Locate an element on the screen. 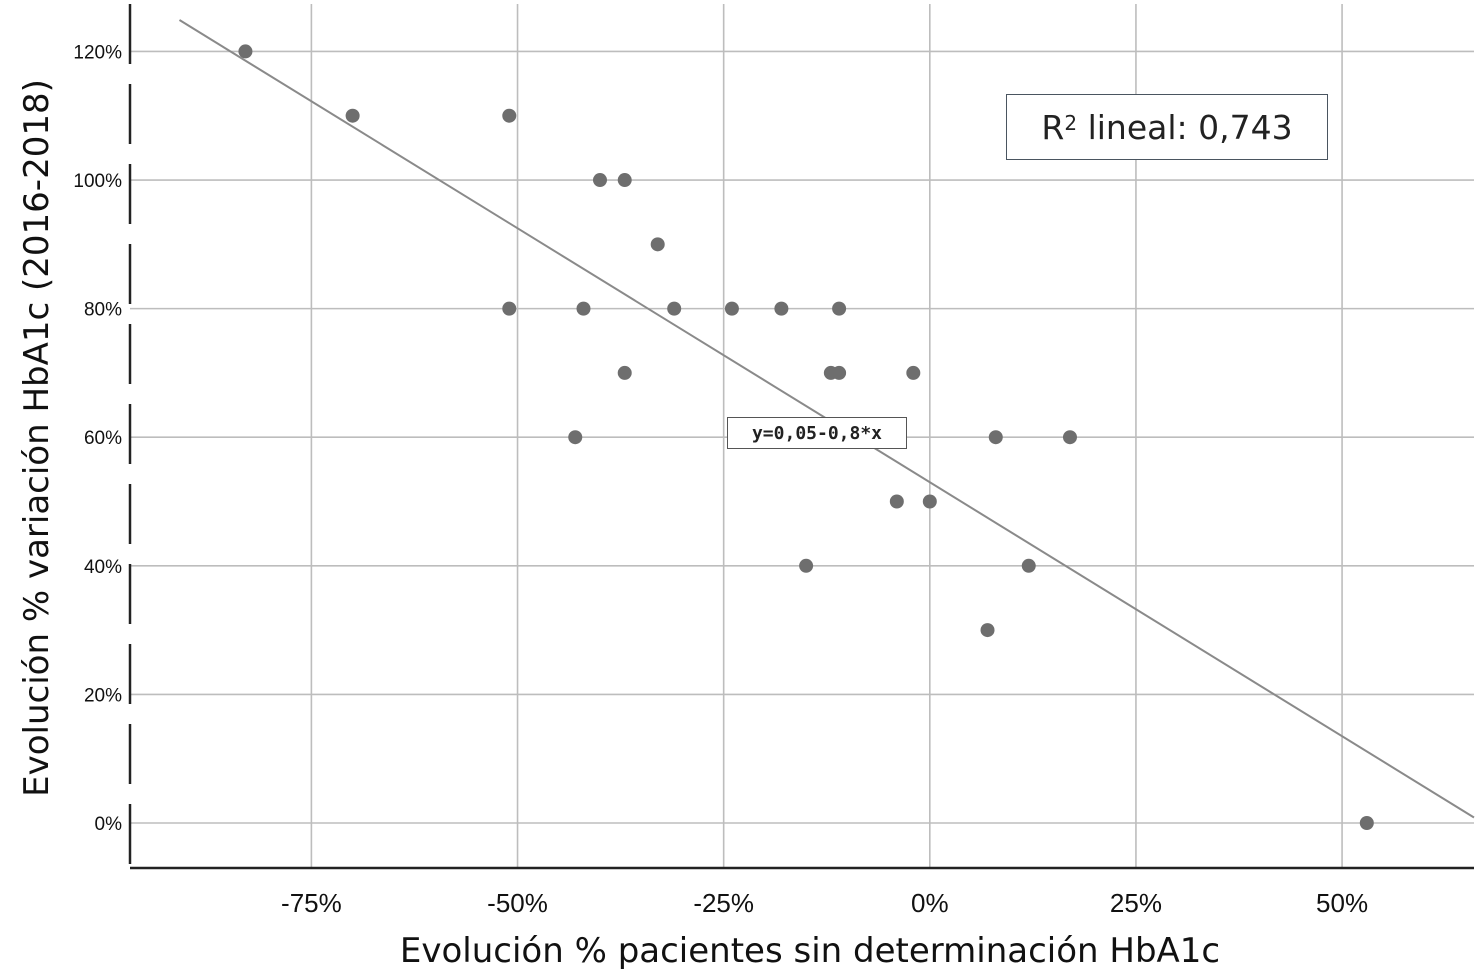 The width and height of the screenshot is (1484, 976). x-tick-label: -75% is located at coordinates (311, 903).